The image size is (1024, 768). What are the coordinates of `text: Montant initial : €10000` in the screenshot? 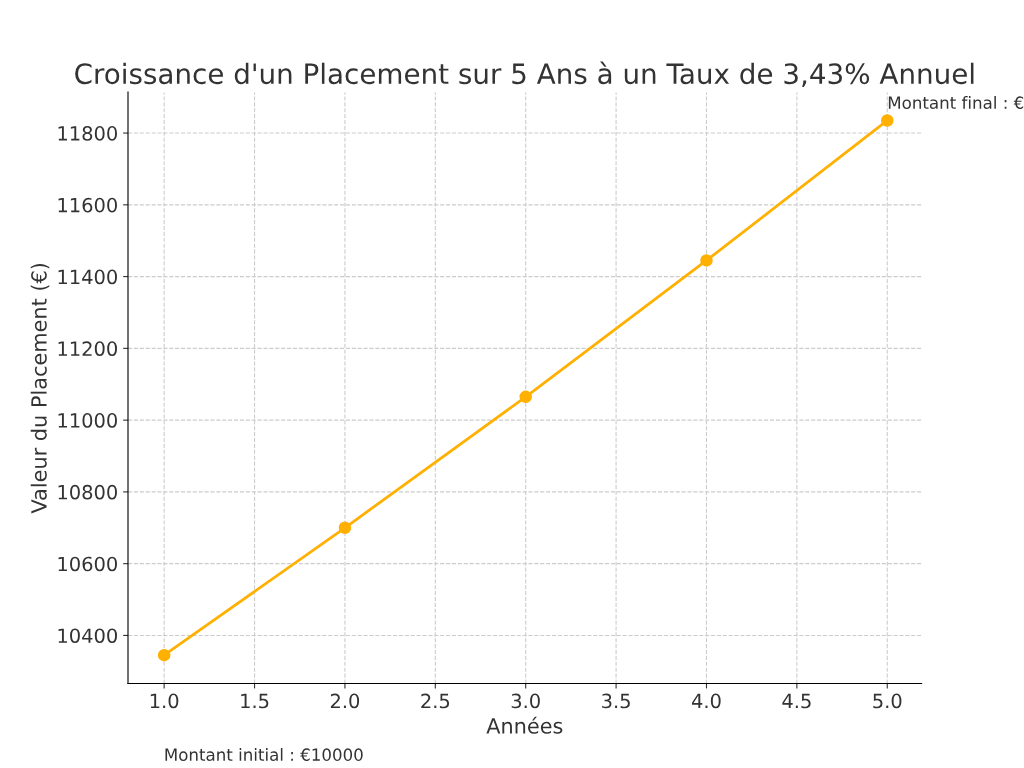 It's located at (264, 754).